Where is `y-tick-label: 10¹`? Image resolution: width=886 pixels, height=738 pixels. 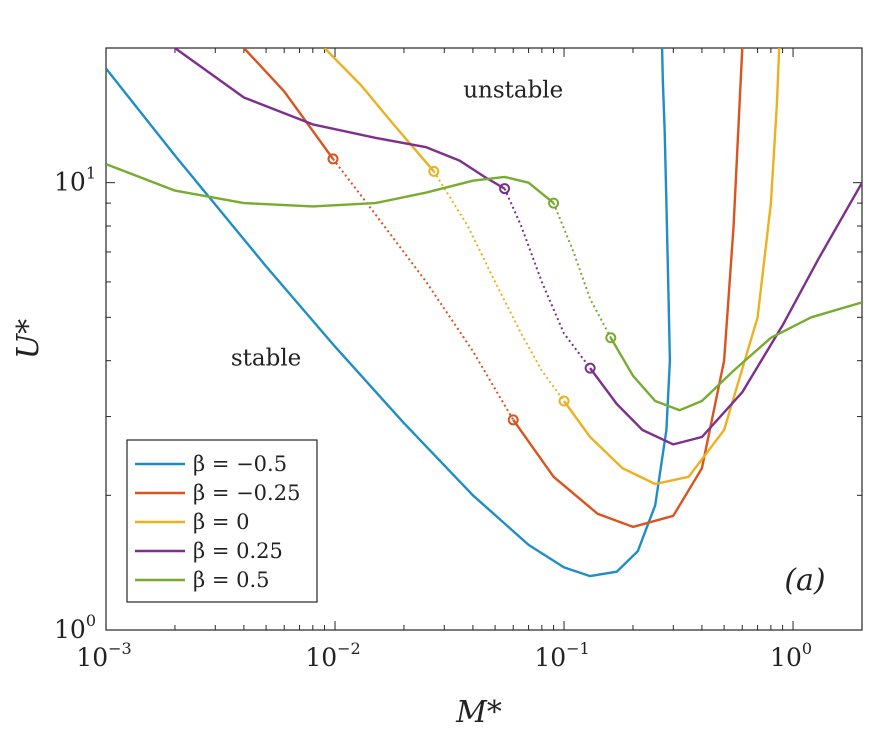 y-tick-label: 10¹ is located at coordinates (75, 180).